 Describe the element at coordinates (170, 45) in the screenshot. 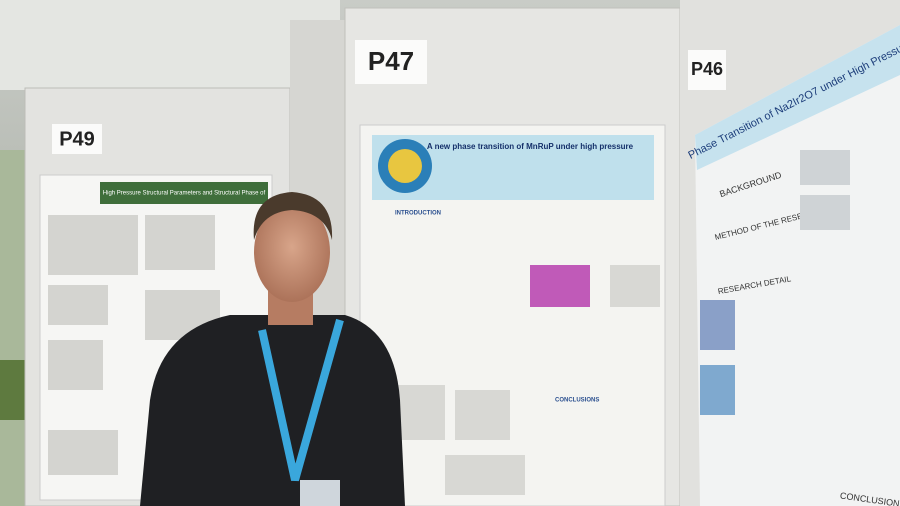

I see `ceiling` at that location.